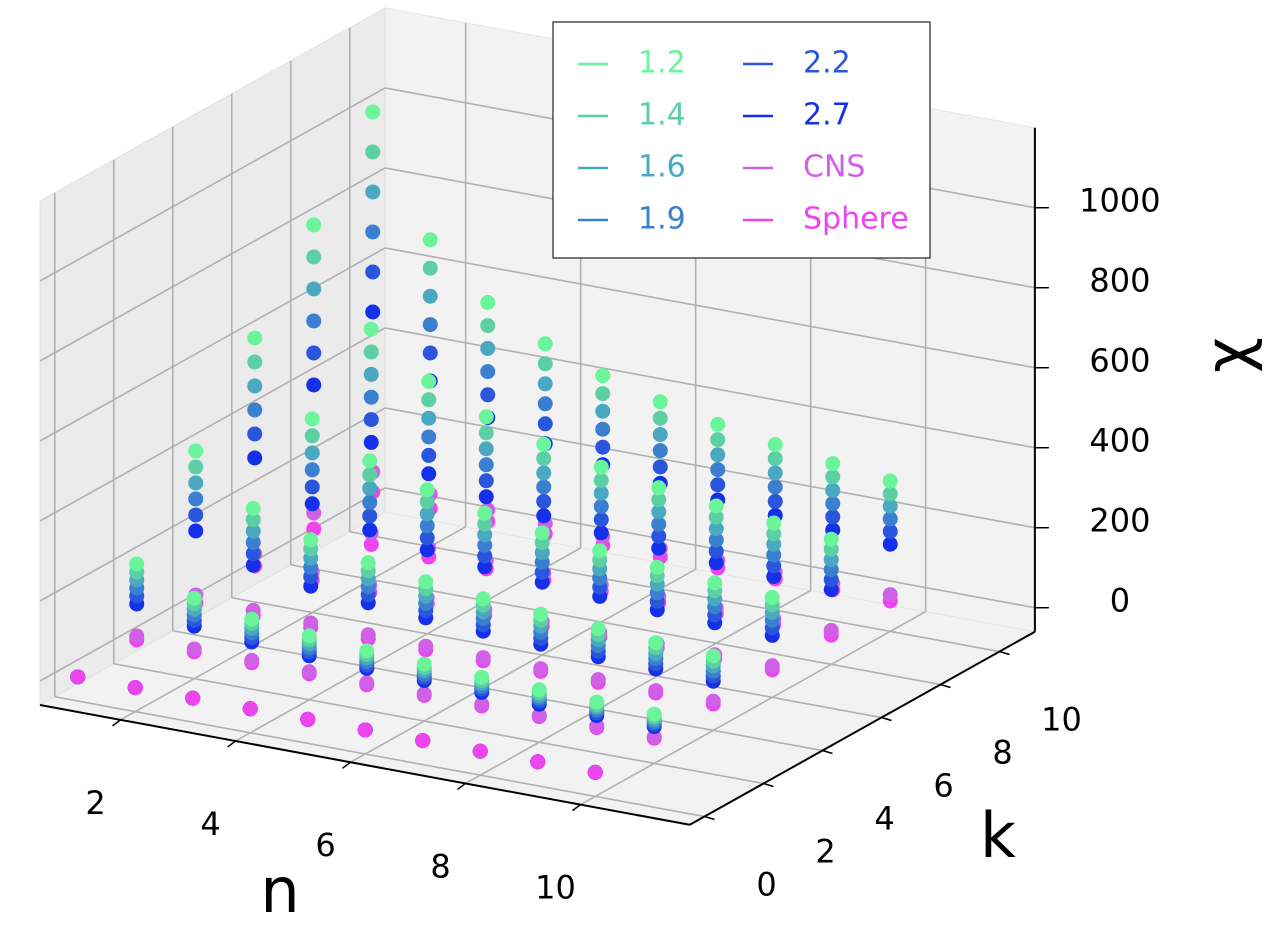 The image size is (1279, 940). What do you see at coordinates (662, 115) in the screenshot?
I see `legend-label: 1.4` at bounding box center [662, 115].